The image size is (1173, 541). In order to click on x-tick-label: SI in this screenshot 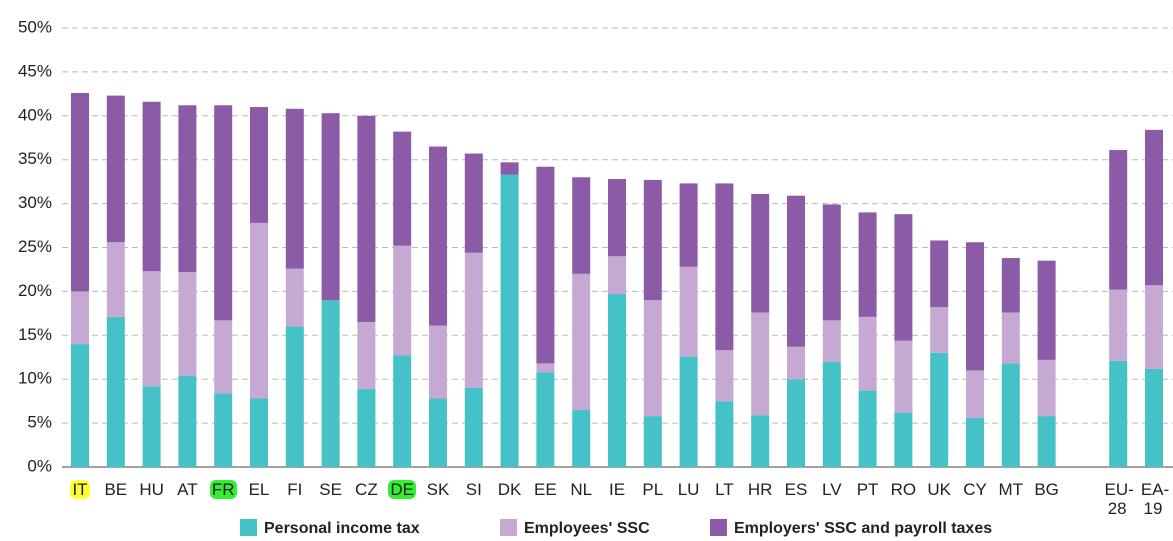, I will do `click(474, 489)`.